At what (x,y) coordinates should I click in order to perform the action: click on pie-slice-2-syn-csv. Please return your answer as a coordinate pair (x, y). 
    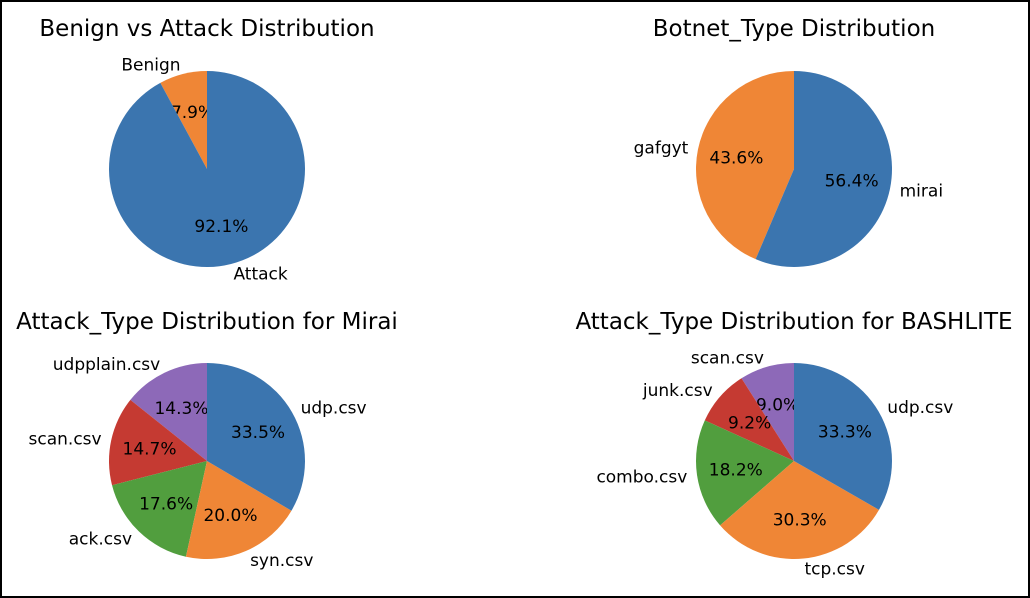
    Looking at the image, I should click on (238, 510).